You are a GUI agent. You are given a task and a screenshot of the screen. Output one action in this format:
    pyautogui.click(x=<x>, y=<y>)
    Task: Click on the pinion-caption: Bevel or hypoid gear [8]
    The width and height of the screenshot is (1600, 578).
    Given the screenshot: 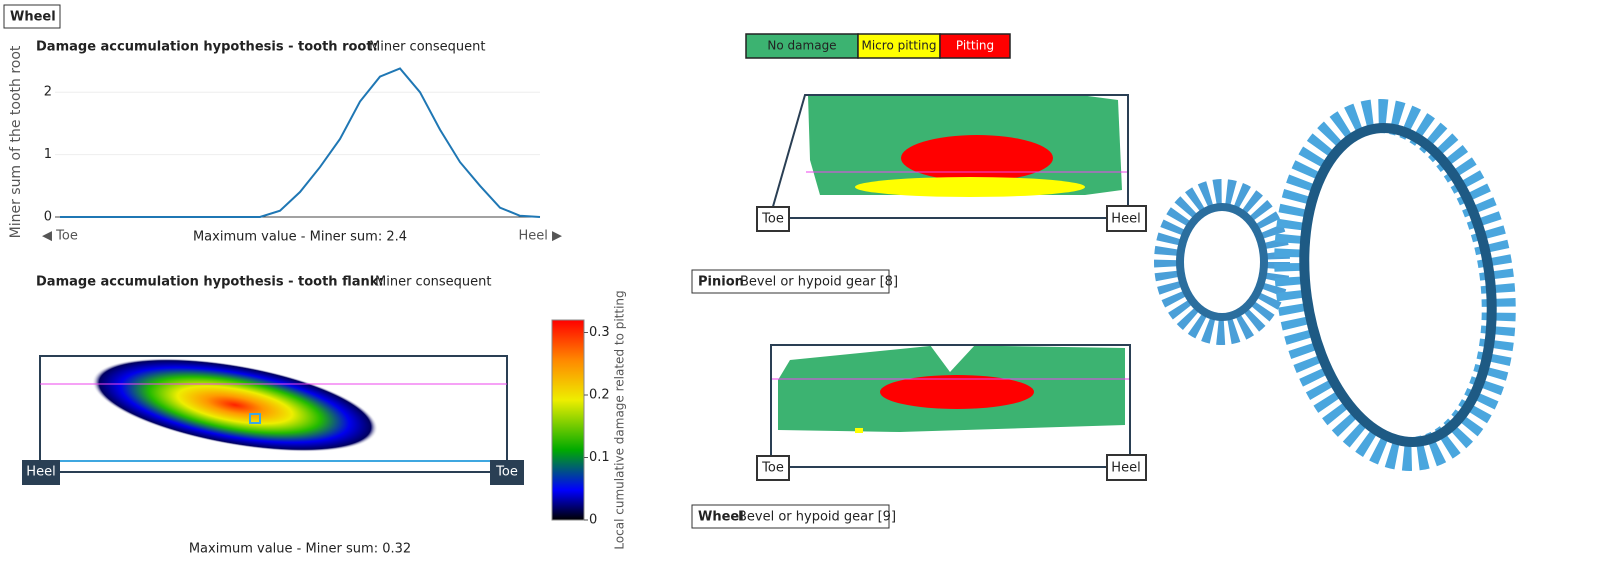 What is the action you would take?
    pyautogui.click(x=819, y=282)
    